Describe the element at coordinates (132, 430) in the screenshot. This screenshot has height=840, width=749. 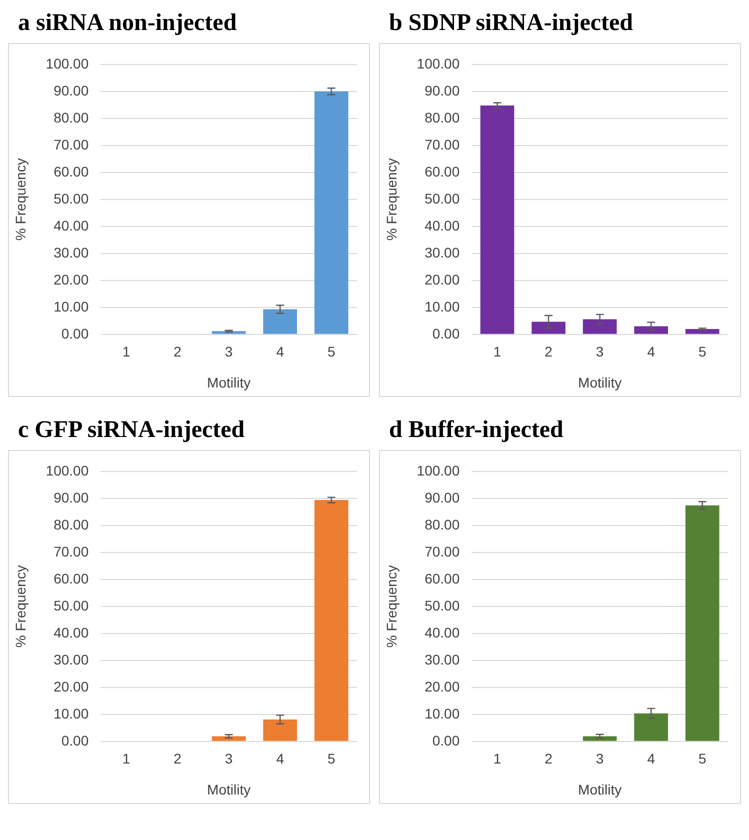
I see `chart-title: c GFP siRNA-injected` at that location.